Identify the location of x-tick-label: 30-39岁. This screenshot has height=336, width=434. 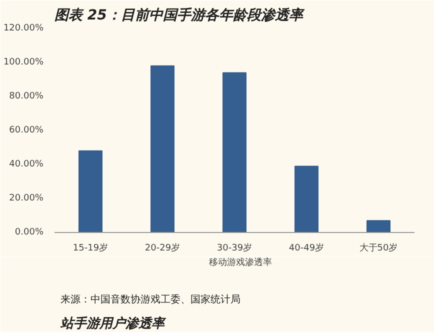
(234, 248).